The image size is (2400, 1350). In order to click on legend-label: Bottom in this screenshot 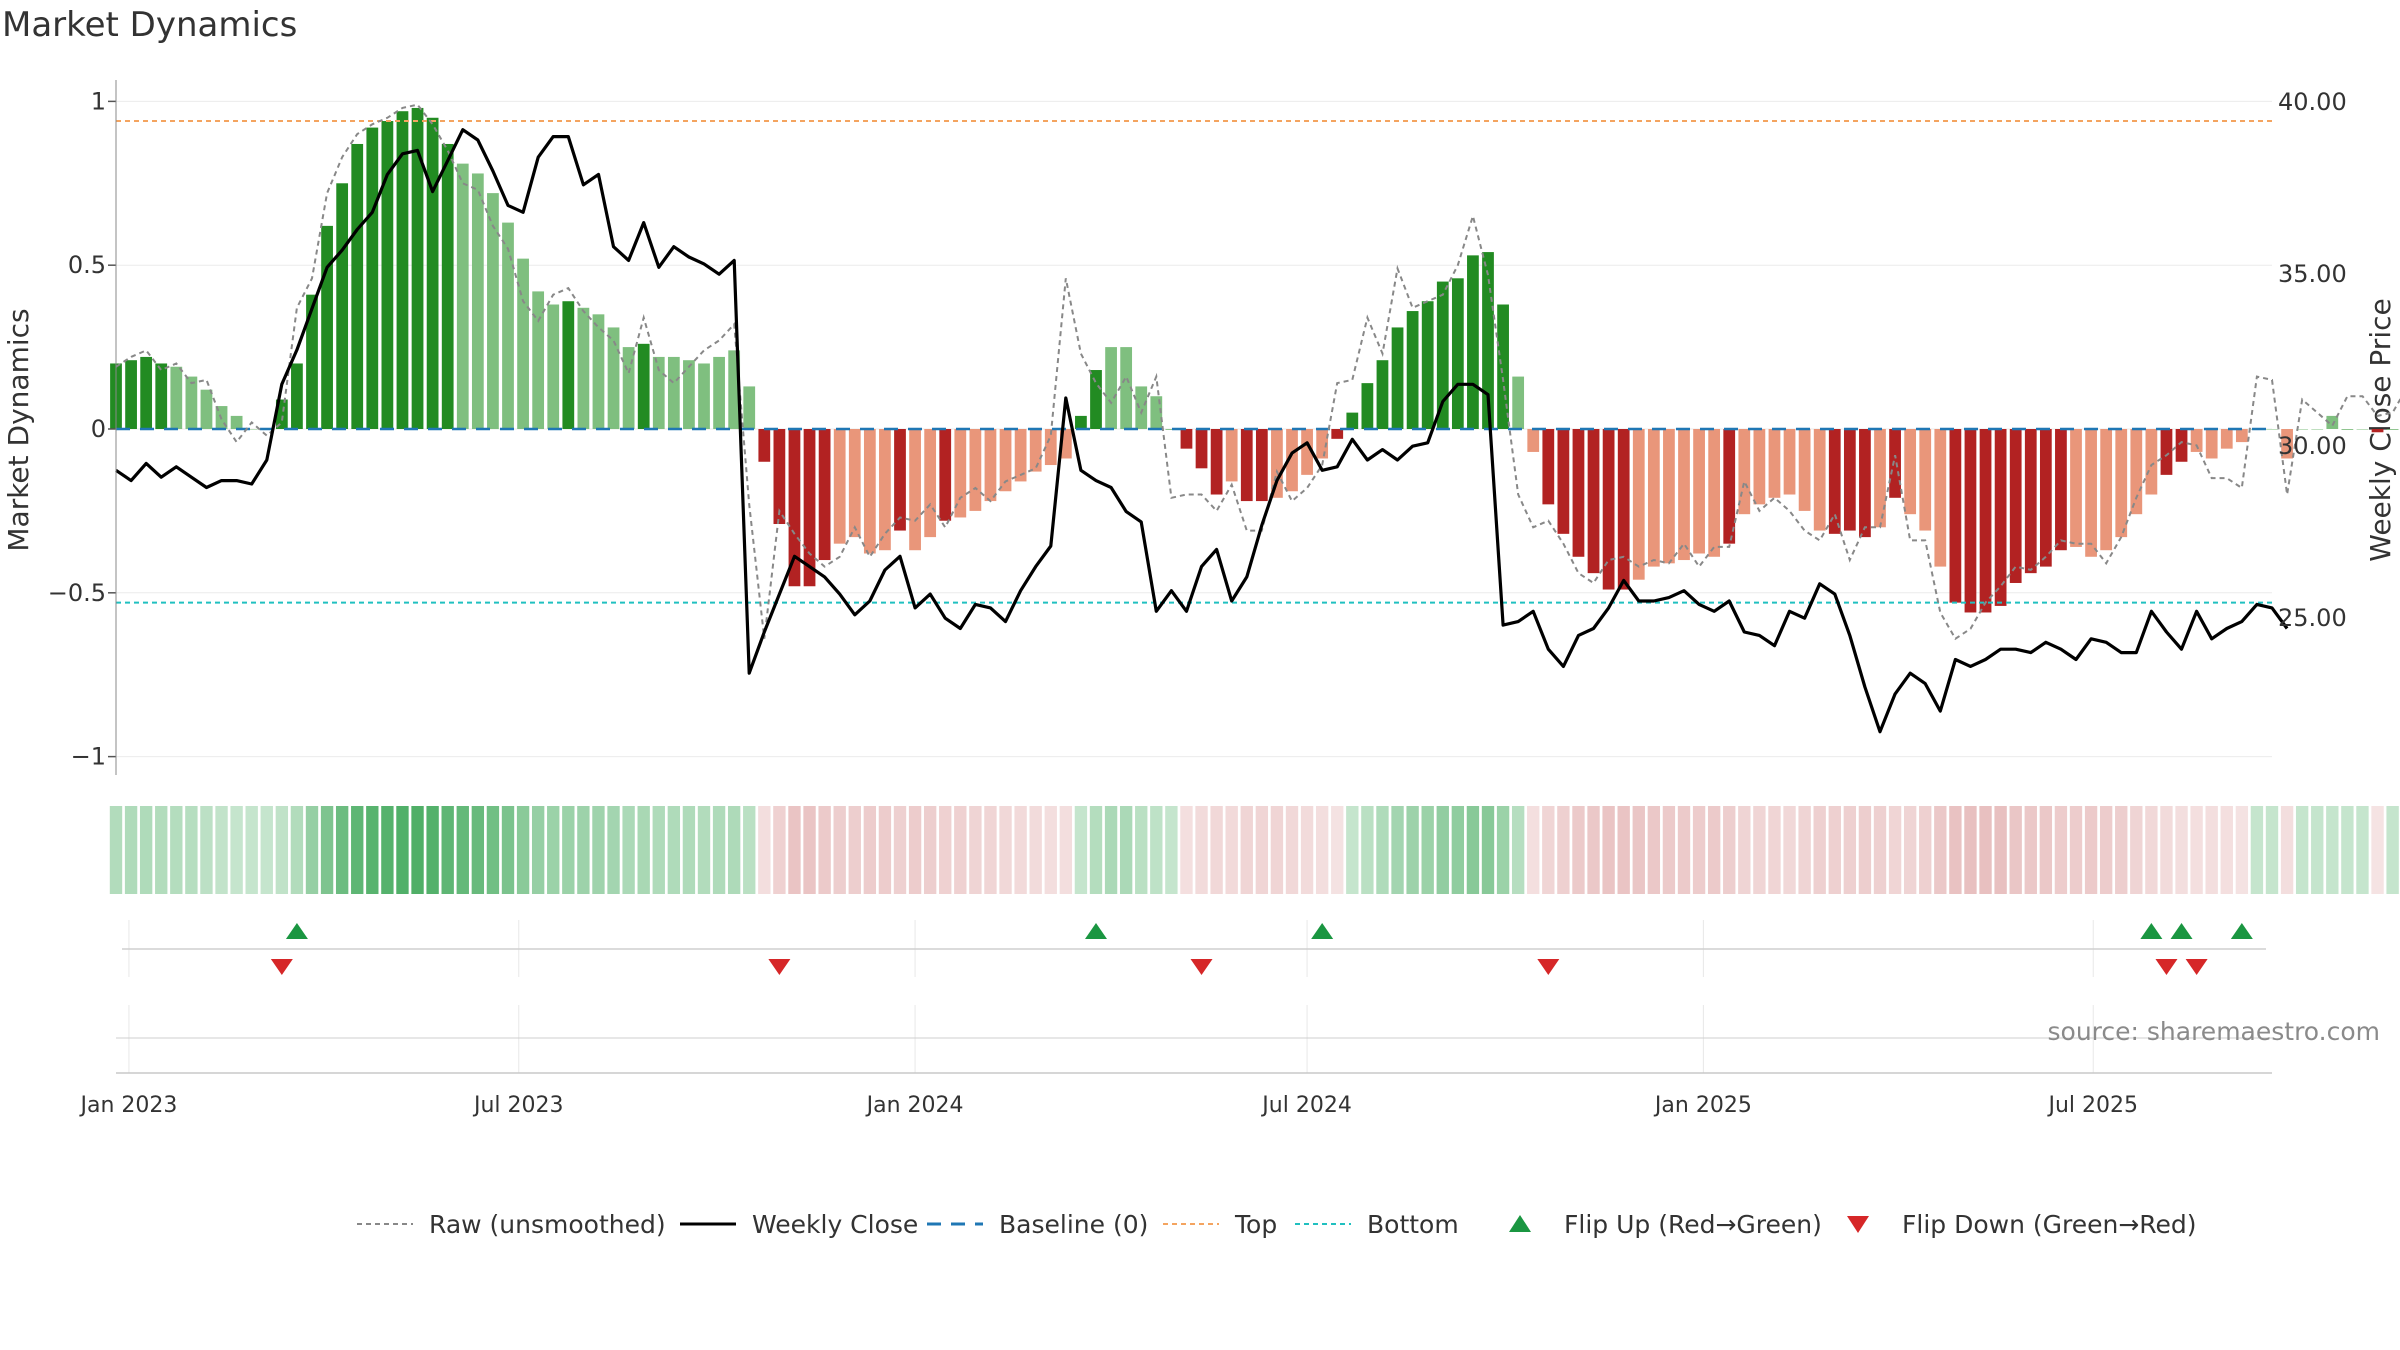, I will do `click(1413, 1224)`.